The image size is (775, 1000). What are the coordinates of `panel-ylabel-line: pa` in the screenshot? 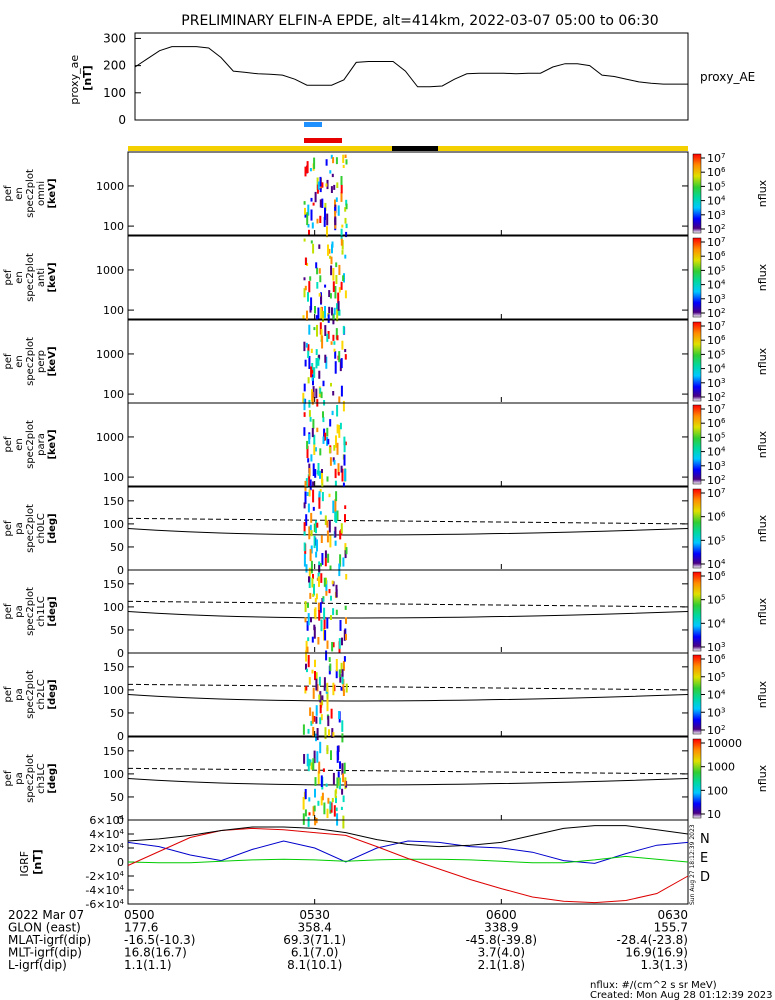 It's located at (19, 611).